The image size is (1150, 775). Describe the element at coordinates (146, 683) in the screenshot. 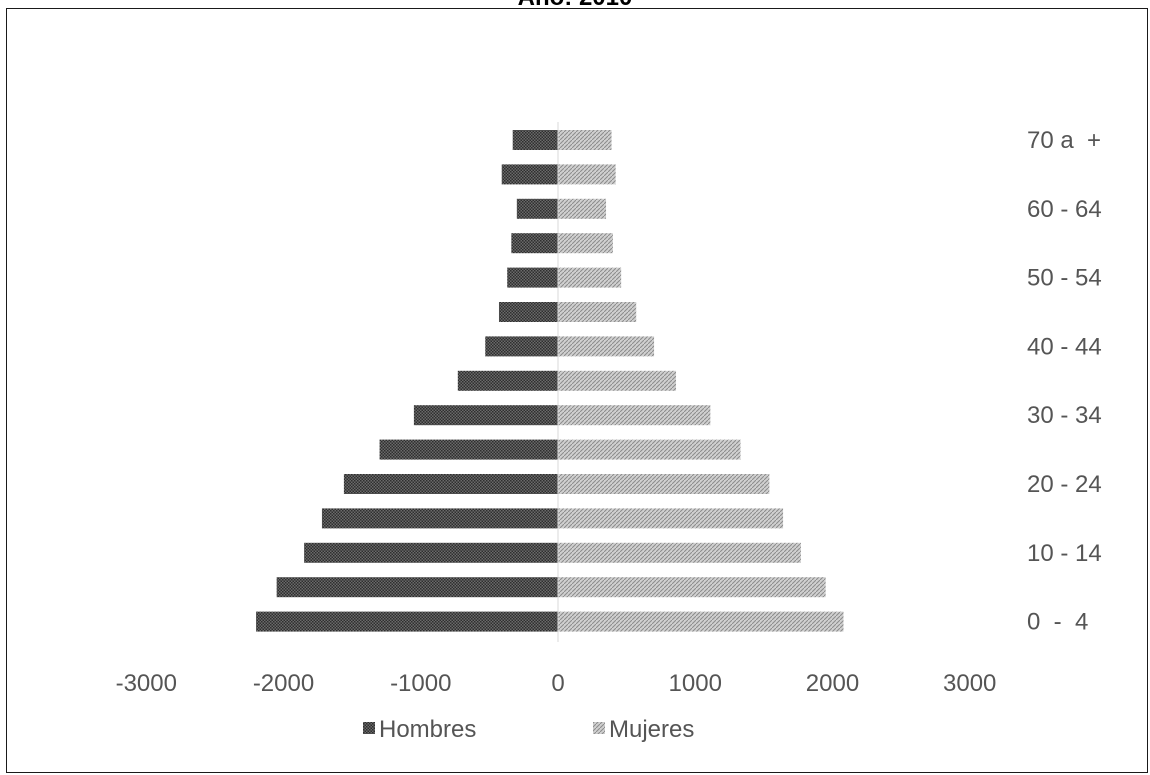

I see `x-tick-label: -3000` at that location.